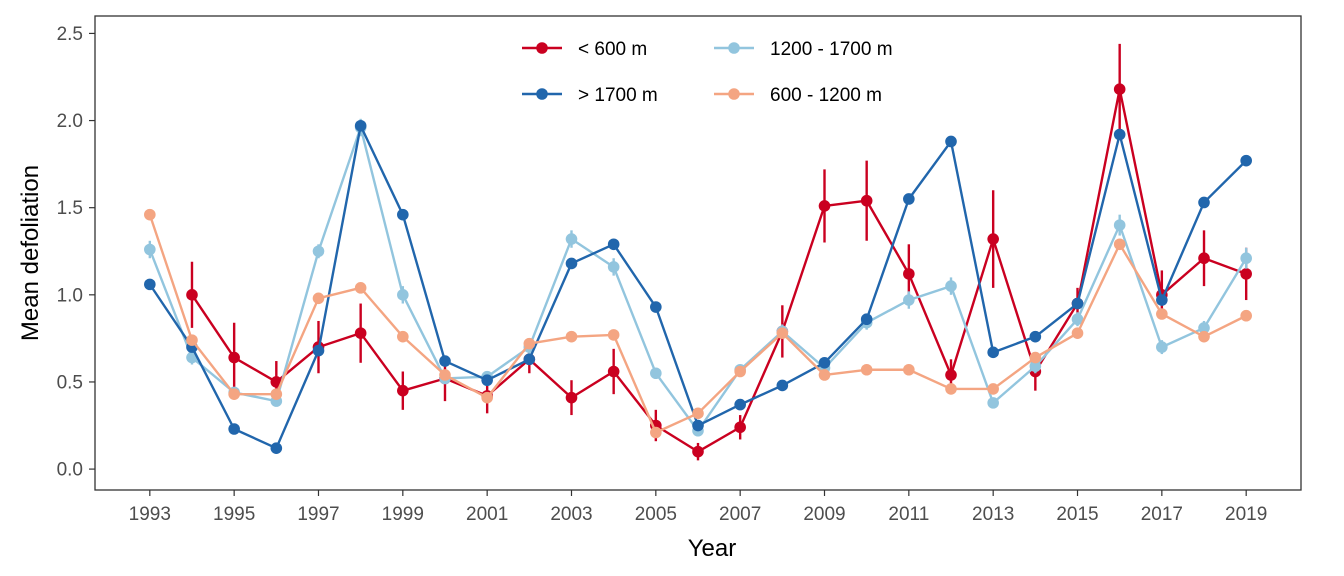 The image size is (1344, 576). What do you see at coordinates (70, 382) in the screenshot?
I see `y-tick-label: 0.5` at bounding box center [70, 382].